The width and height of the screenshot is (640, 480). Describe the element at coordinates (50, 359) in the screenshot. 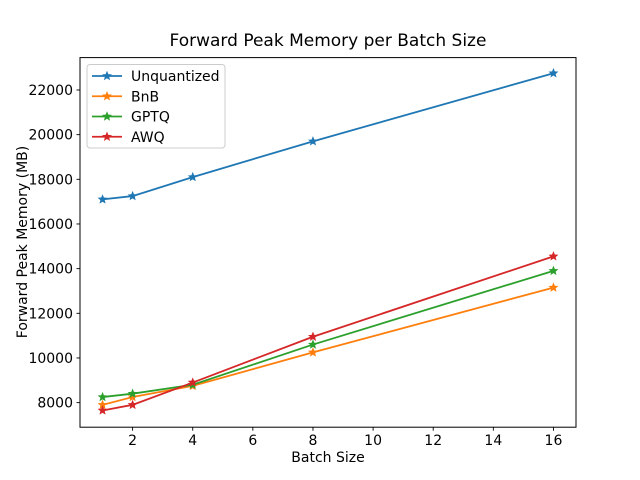

I see `y-tick-label: 10000` at that location.